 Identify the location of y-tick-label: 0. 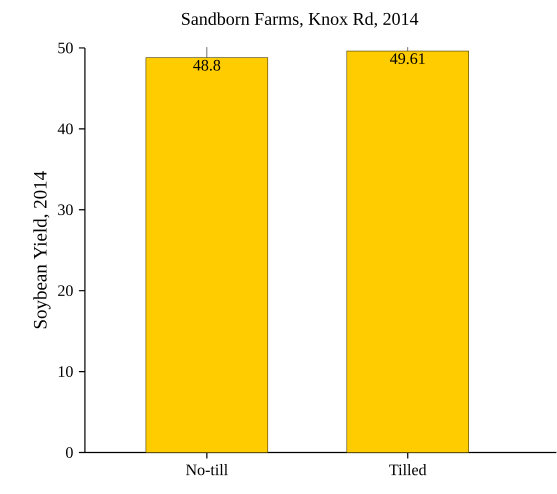
(69, 452).